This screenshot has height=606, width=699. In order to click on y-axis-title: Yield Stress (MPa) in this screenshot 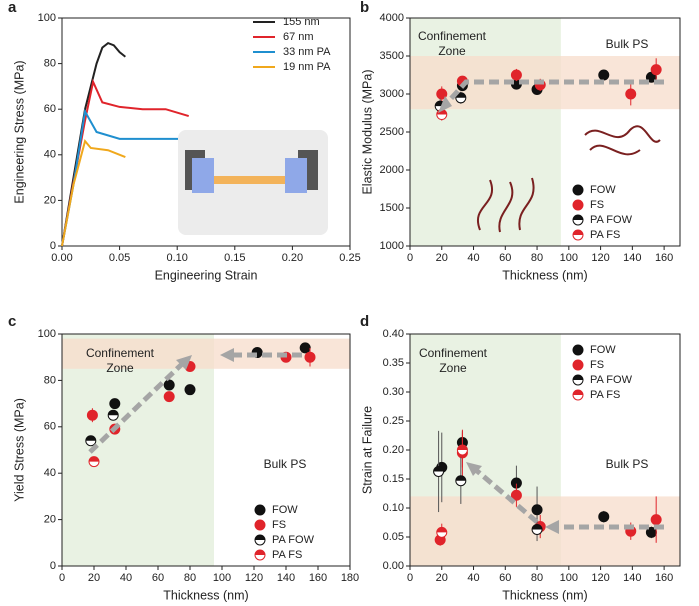, I will do `click(19, 450)`.